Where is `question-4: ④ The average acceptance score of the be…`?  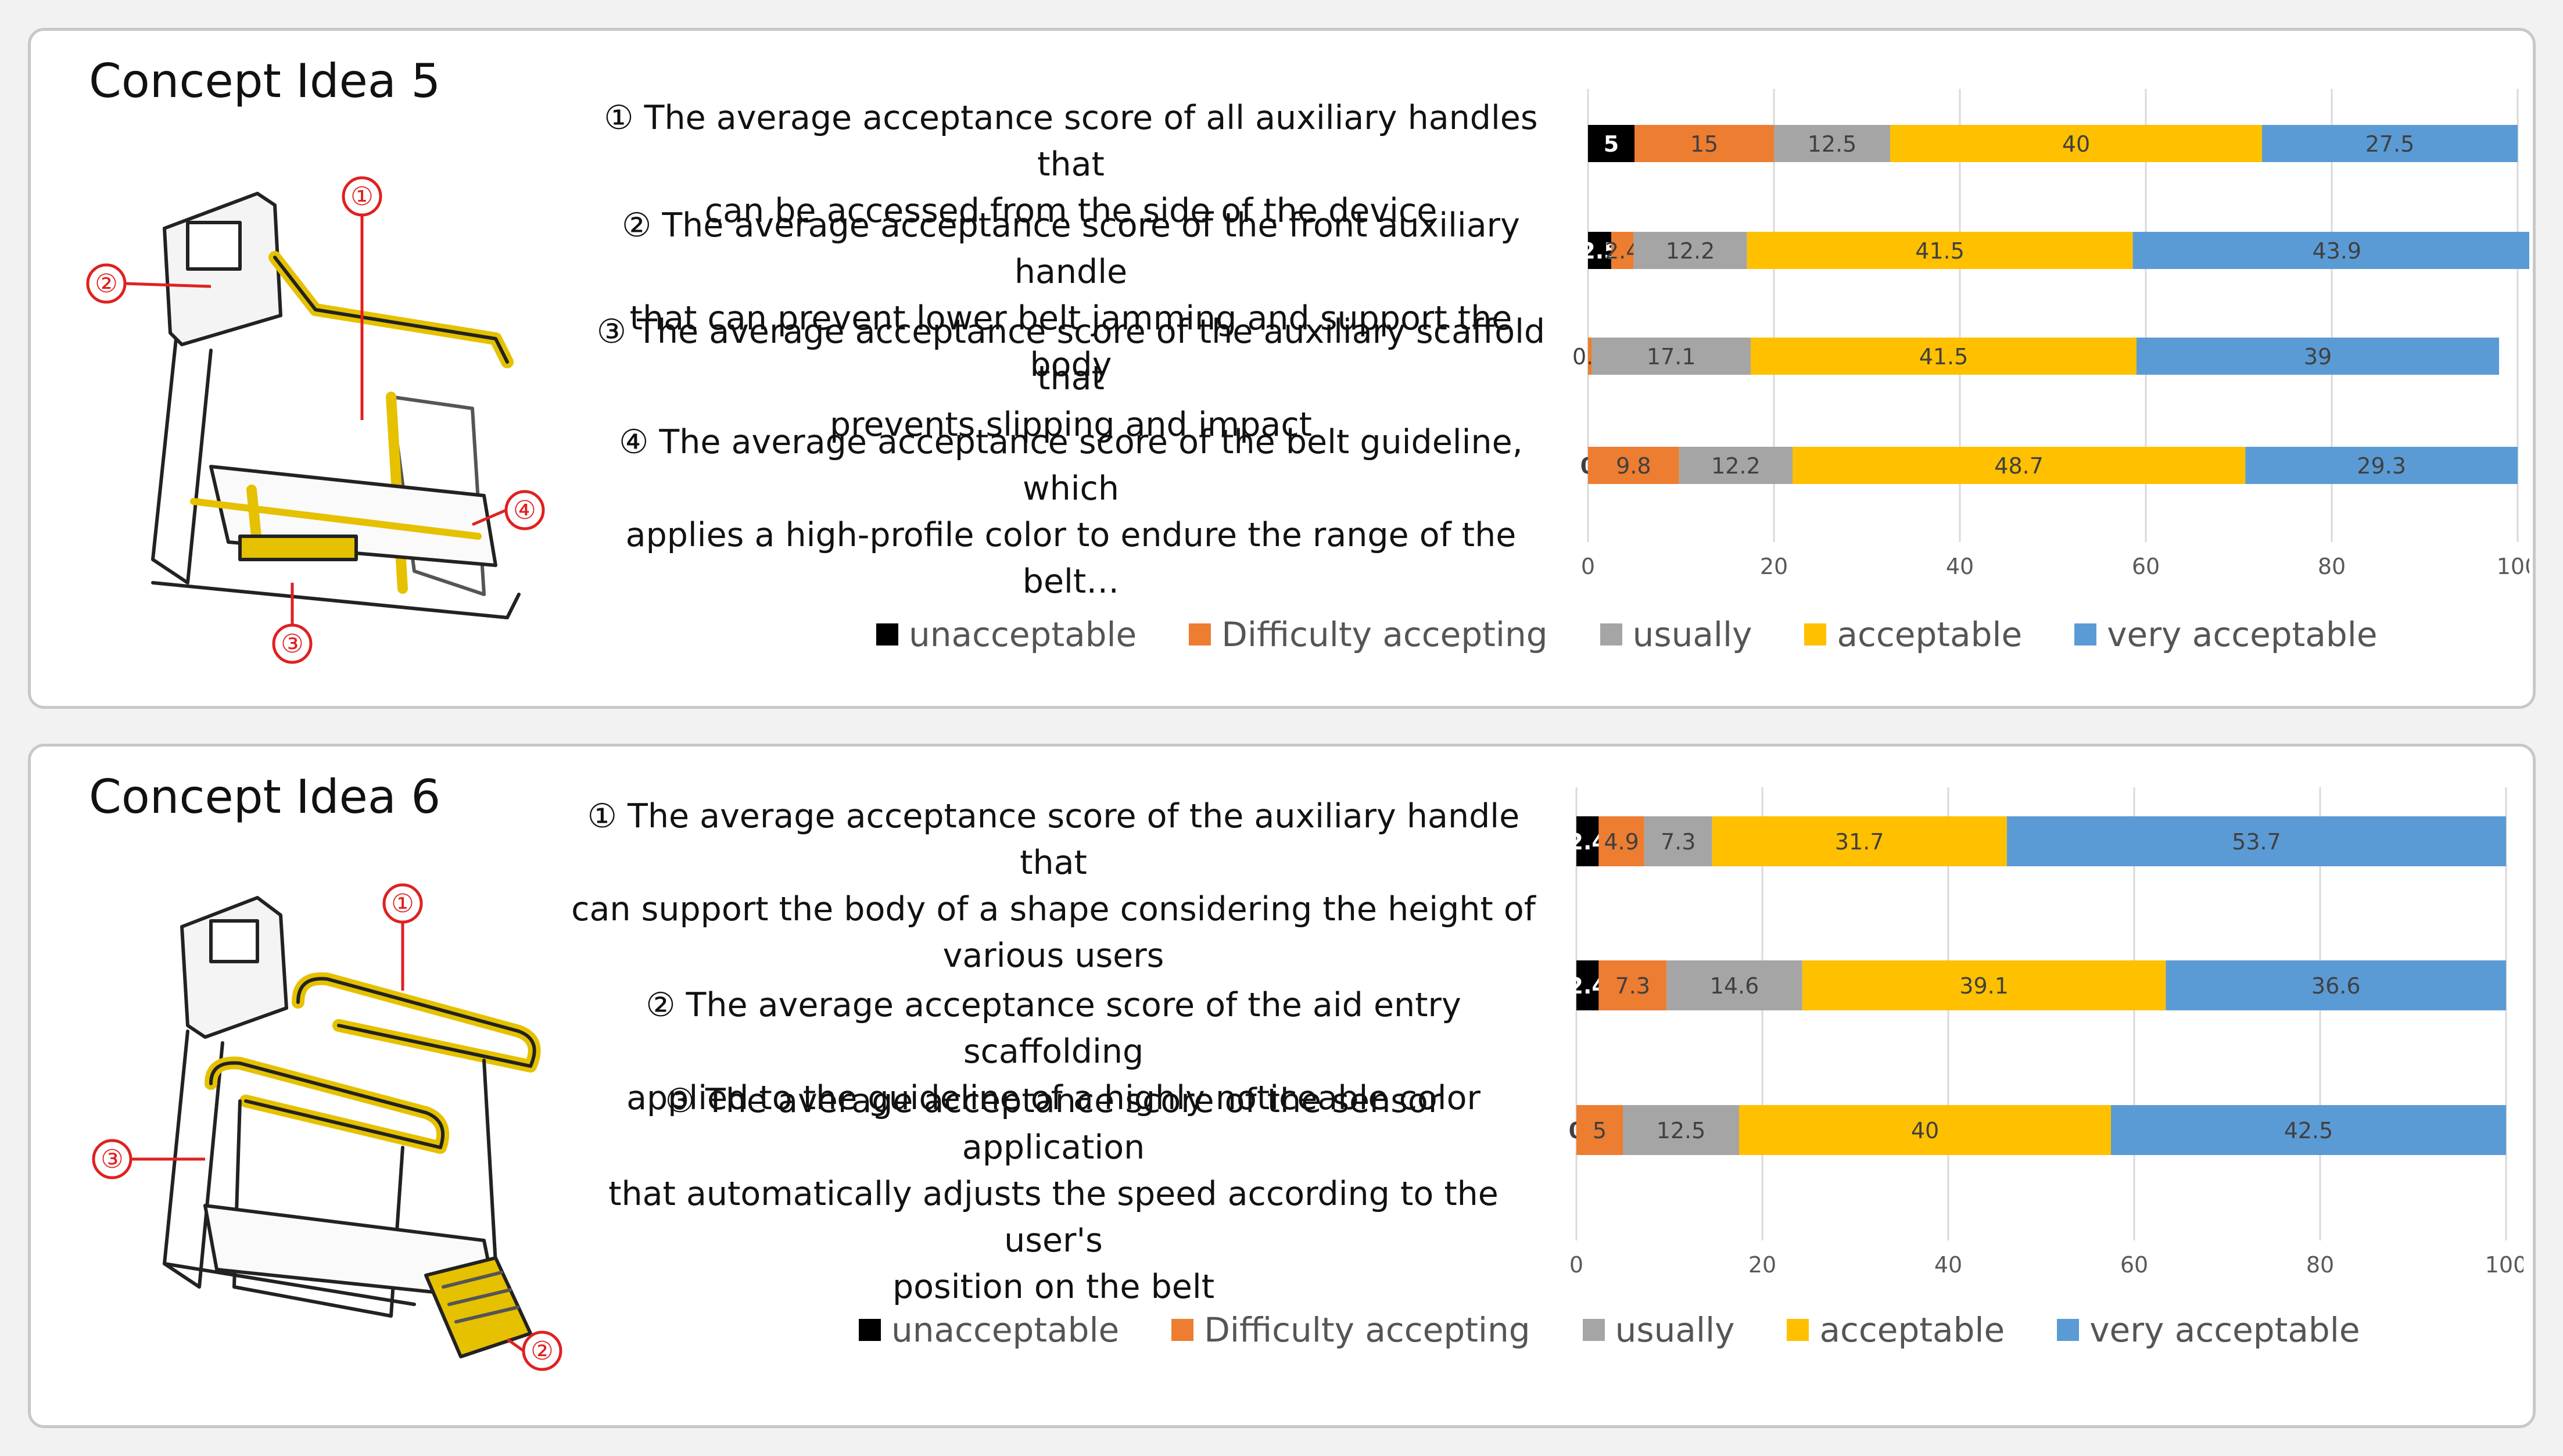 question-4: ④ The average acceptance score of the be… is located at coordinates (1071, 512).